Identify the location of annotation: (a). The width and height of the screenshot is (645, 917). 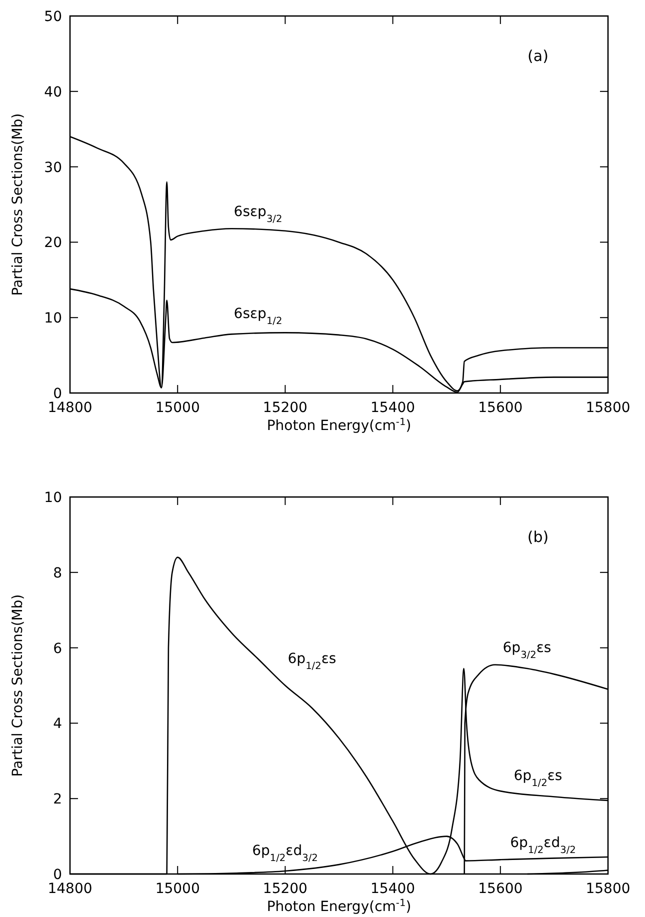
(538, 56).